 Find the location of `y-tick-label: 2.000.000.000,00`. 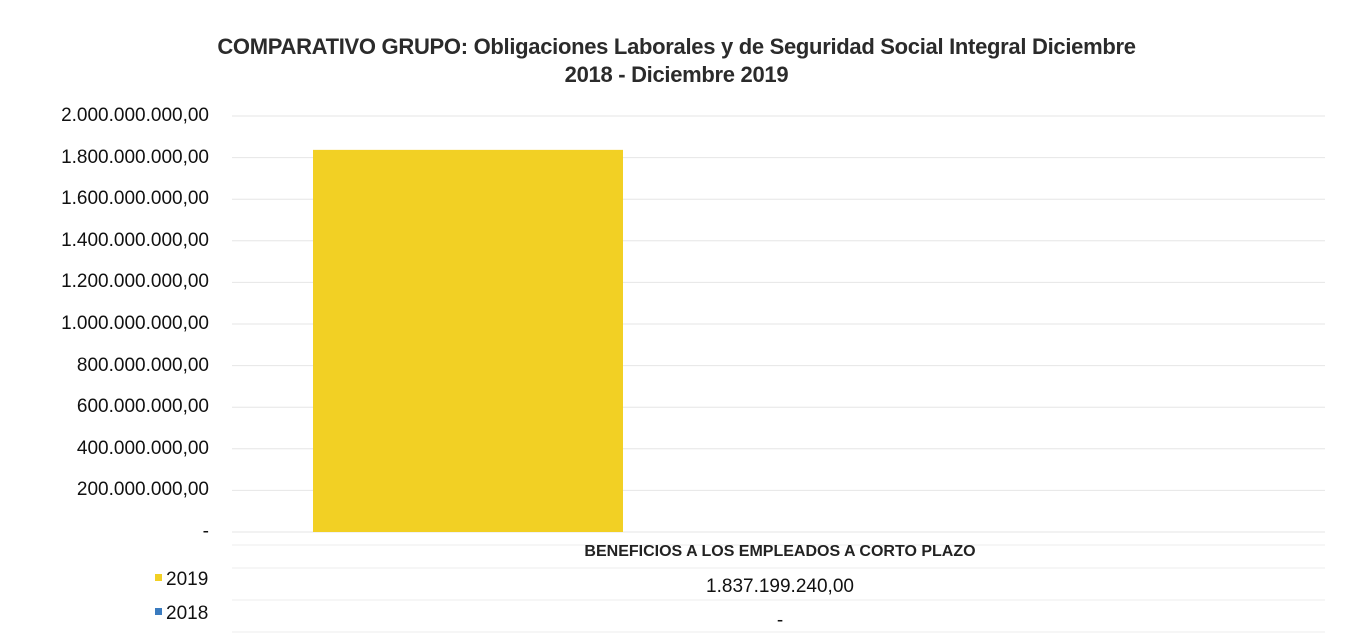

y-tick-label: 2.000.000.000,00 is located at coordinates (135, 115).